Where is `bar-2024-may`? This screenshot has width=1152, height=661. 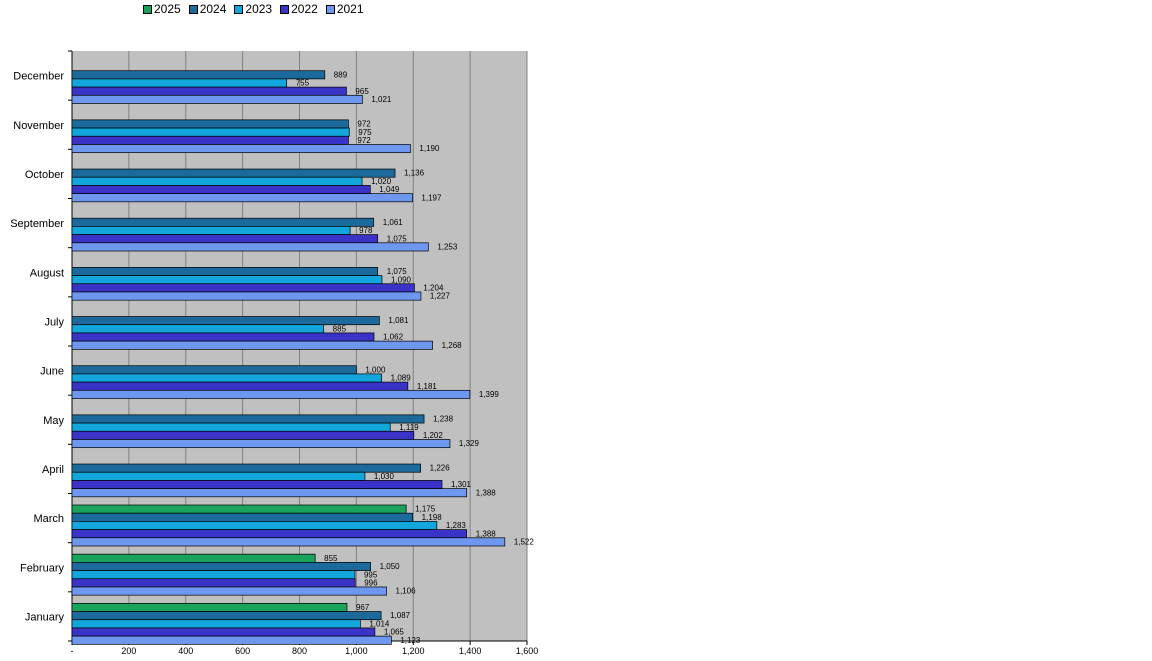
bar-2024-may is located at coordinates (248, 419).